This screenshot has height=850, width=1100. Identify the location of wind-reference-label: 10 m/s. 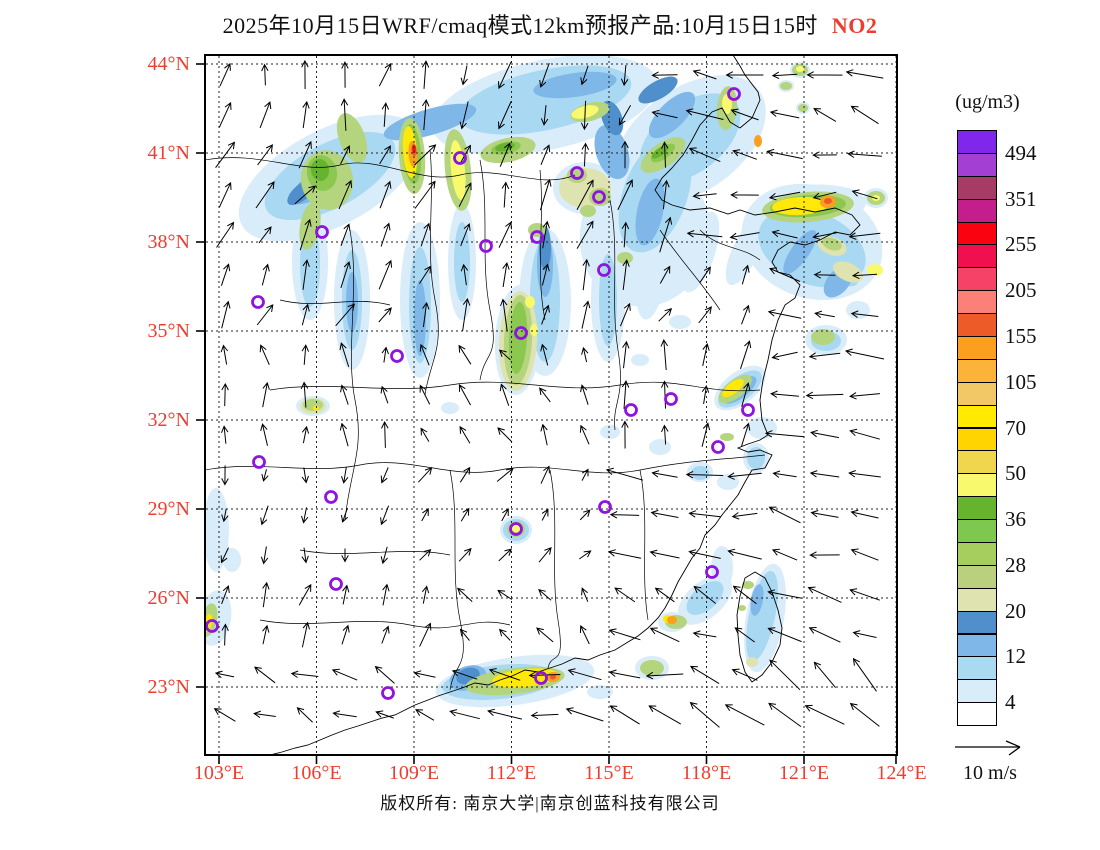
(990, 773).